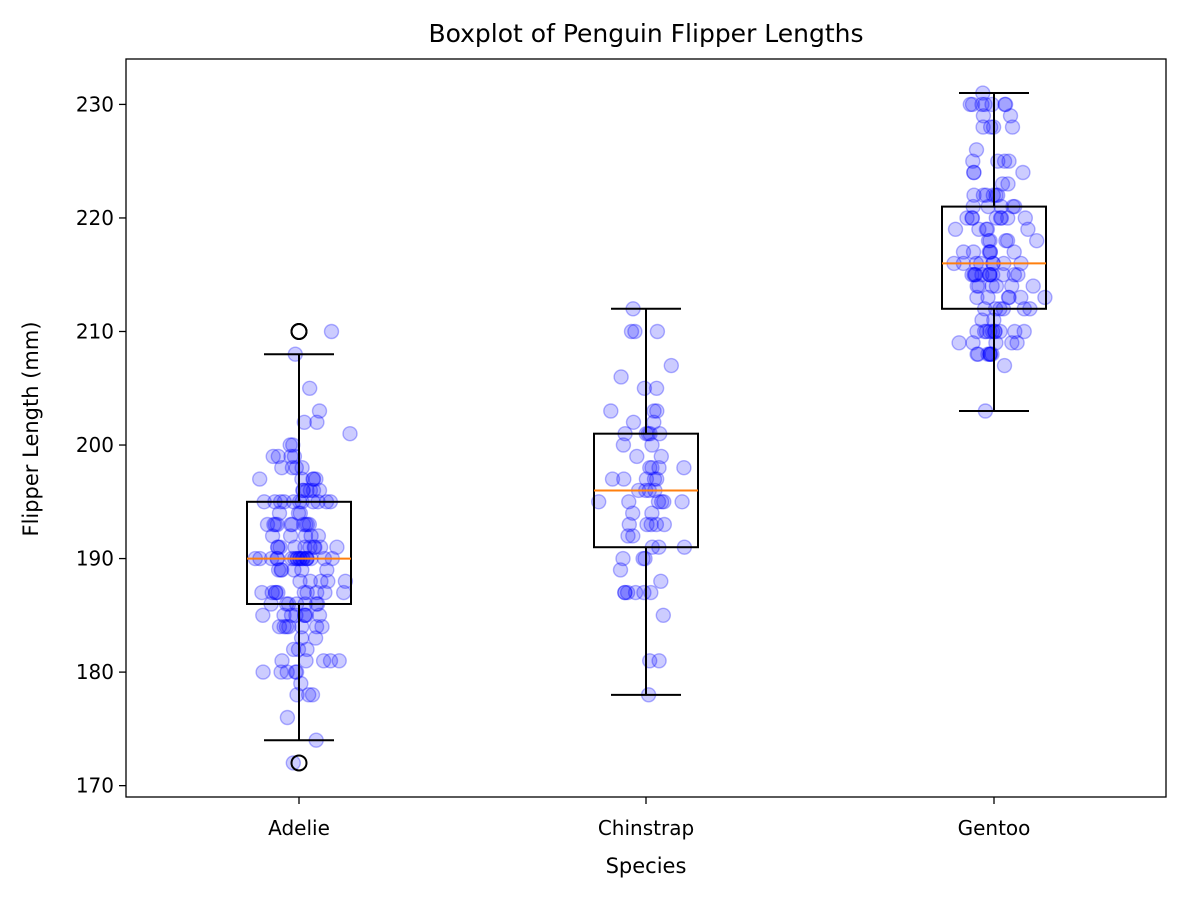 This screenshot has width=1186, height=898. I want to click on x-tick-label-gentoo: Gentoo, so click(994, 828).